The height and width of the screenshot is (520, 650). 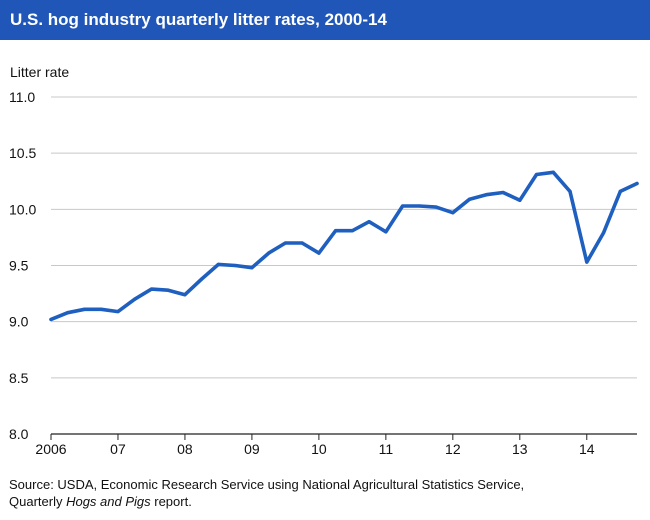 What do you see at coordinates (22, 209) in the screenshot?
I see `y-tick-label: 10.0` at bounding box center [22, 209].